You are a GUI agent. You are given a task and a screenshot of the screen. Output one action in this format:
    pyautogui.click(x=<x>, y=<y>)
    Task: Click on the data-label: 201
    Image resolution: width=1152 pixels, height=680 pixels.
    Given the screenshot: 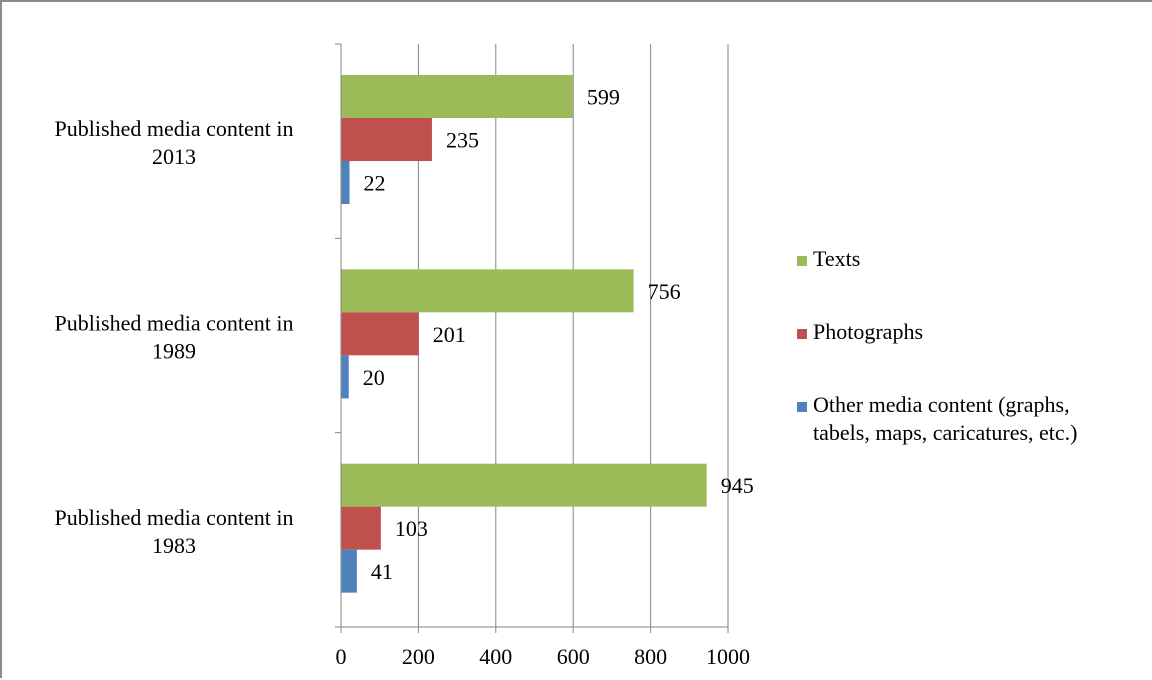 What is the action you would take?
    pyautogui.click(x=449, y=334)
    